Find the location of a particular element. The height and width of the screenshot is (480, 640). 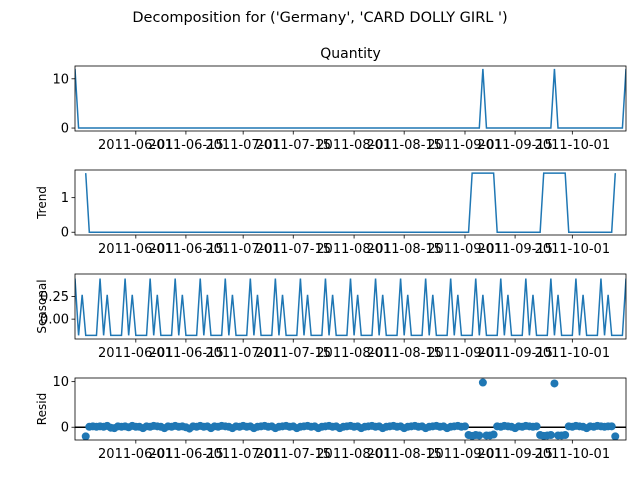

y-axis-label: Seasonal is located at coordinates (42, 306).